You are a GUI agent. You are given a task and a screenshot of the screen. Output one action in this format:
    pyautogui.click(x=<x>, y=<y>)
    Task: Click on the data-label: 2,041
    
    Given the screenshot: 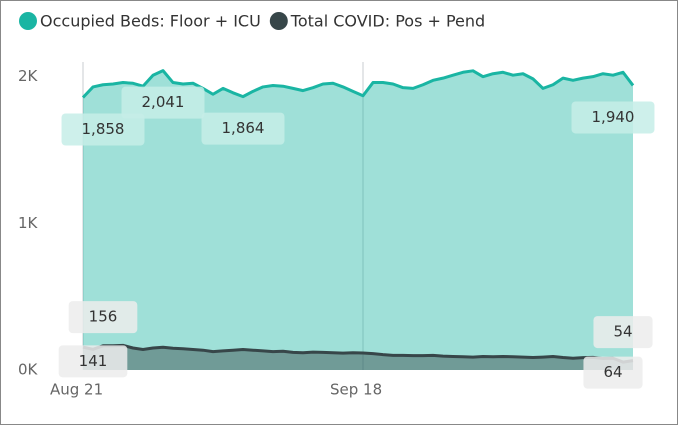 What is the action you would take?
    pyautogui.click(x=163, y=102)
    